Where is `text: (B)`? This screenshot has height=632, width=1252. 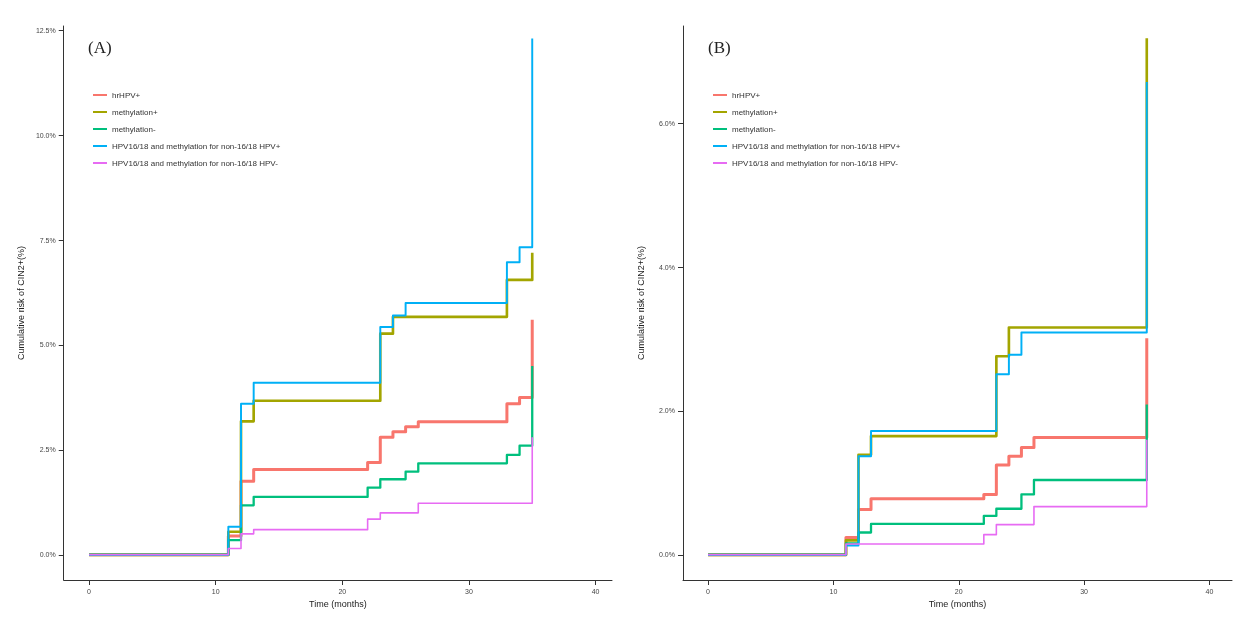
text: (B) is located at coordinates (719, 47).